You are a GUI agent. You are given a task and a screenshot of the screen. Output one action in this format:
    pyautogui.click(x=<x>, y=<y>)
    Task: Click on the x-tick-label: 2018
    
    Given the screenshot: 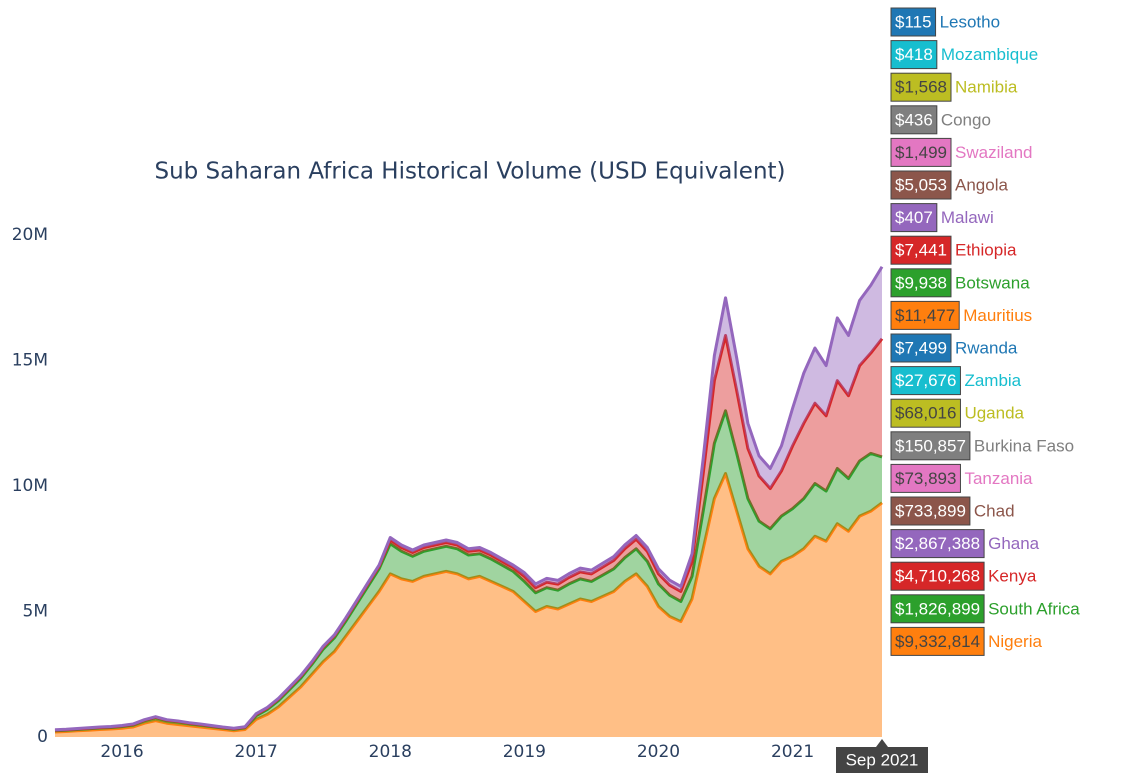 What is the action you would take?
    pyautogui.click(x=390, y=752)
    